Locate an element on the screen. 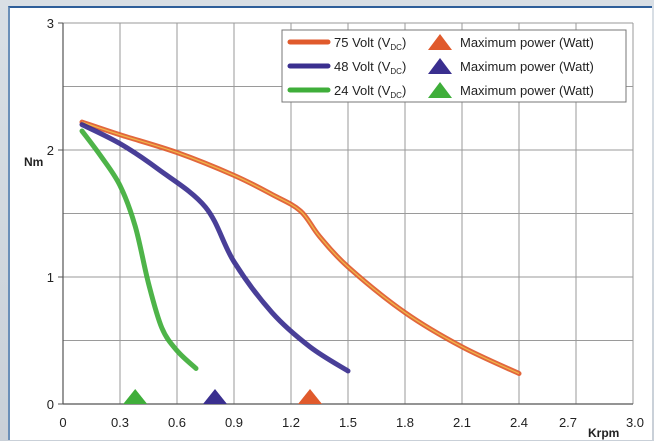  legend-marker-24v is located at coordinates (440, 90).